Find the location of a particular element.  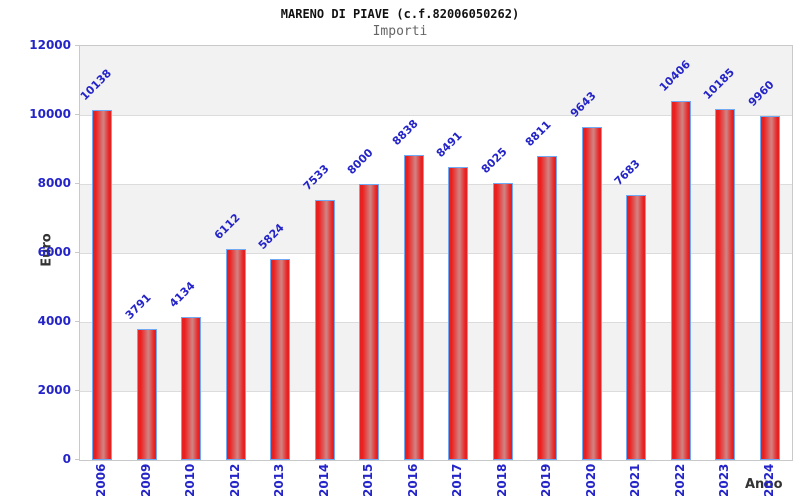

x-tick-label: 2017 is located at coordinates (457, 480).